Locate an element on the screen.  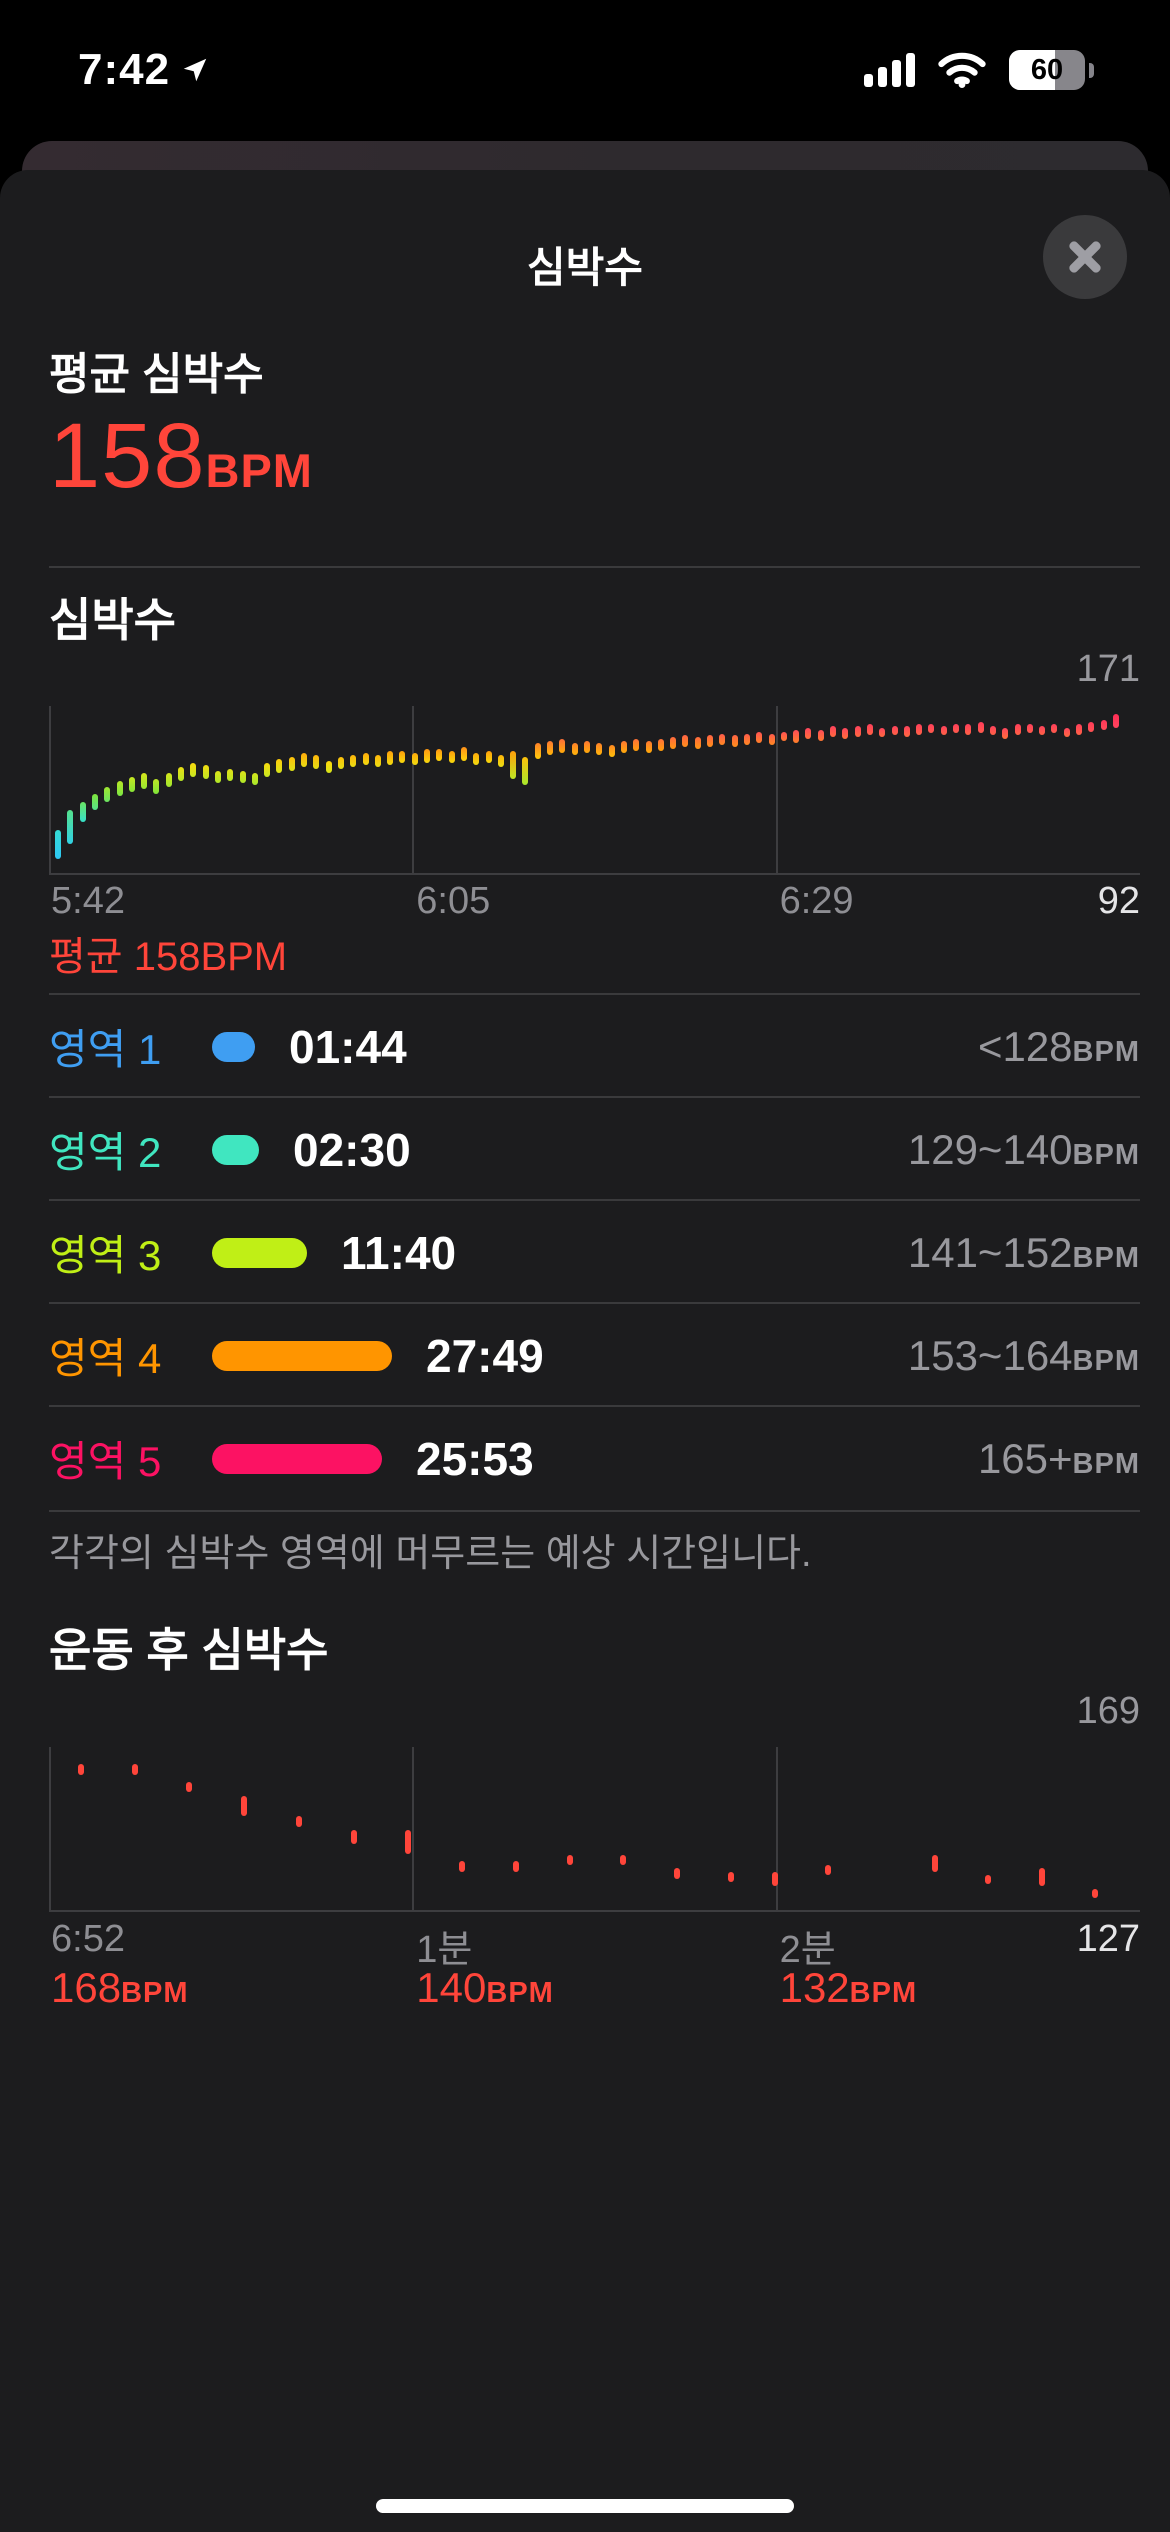
zone-1-label: 영역 1 is located at coordinates (105, 1049).